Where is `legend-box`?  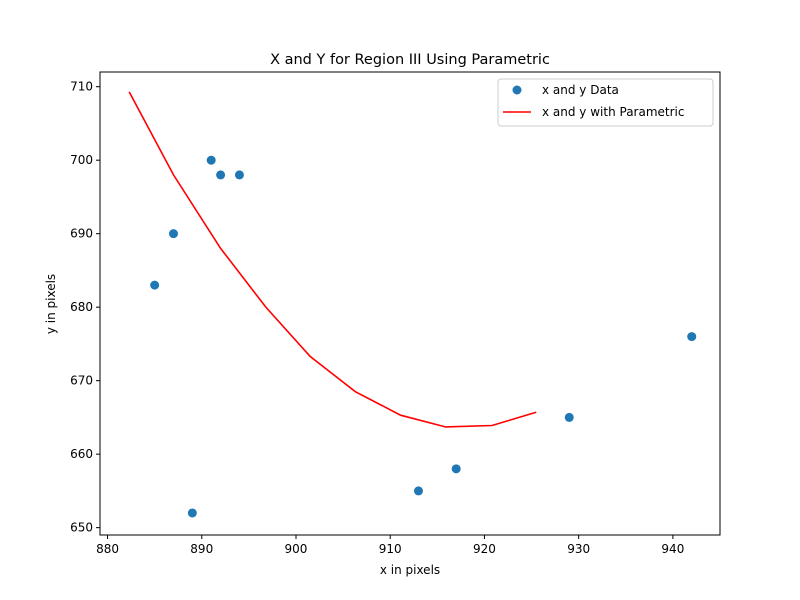
legend-box is located at coordinates (605, 102).